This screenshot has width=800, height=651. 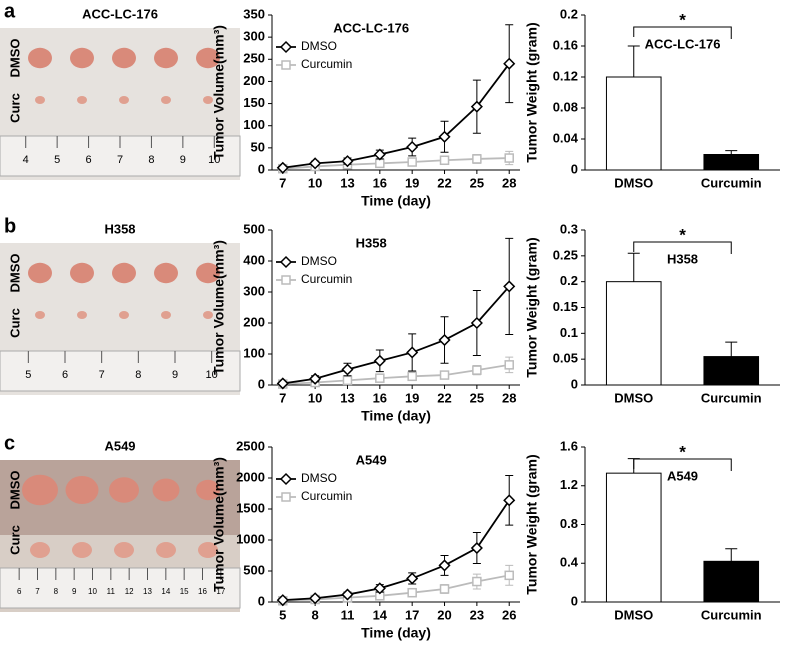 What do you see at coordinates (347, 397) in the screenshot?
I see `x-tick-label: 13` at bounding box center [347, 397].